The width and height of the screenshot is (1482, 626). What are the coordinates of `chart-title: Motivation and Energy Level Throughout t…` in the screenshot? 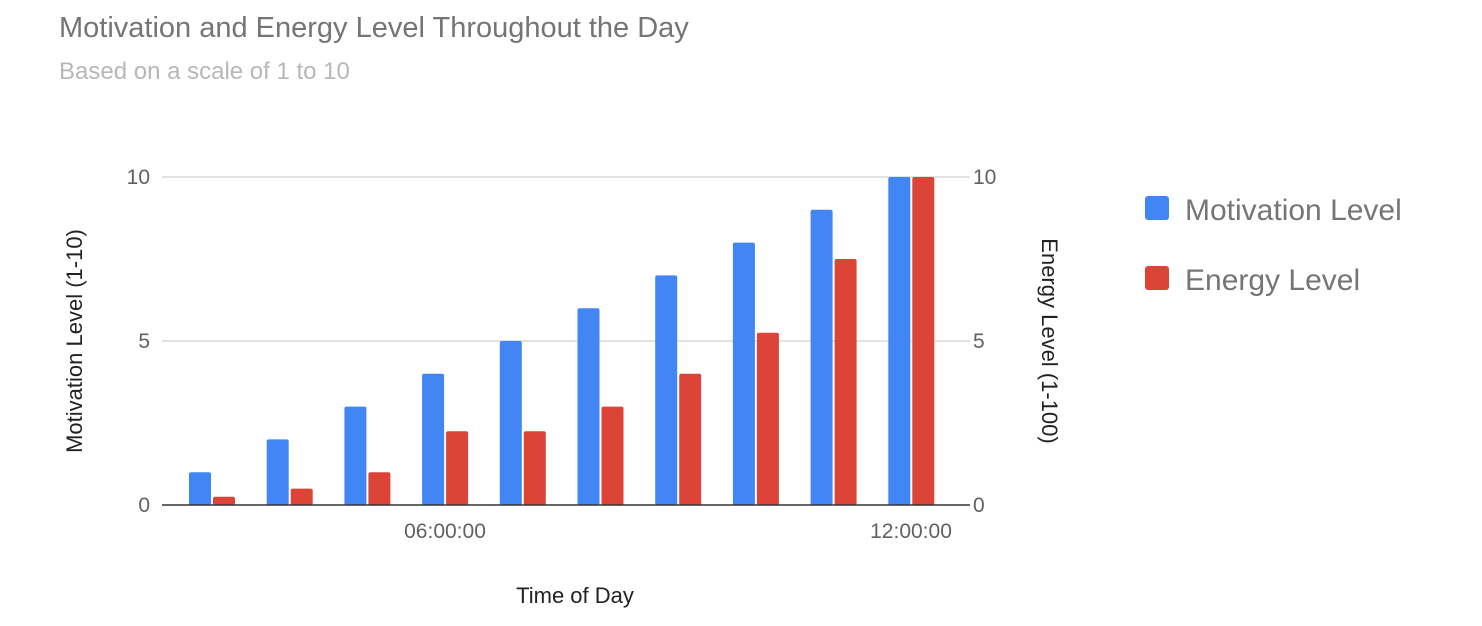 It's located at (374, 28).